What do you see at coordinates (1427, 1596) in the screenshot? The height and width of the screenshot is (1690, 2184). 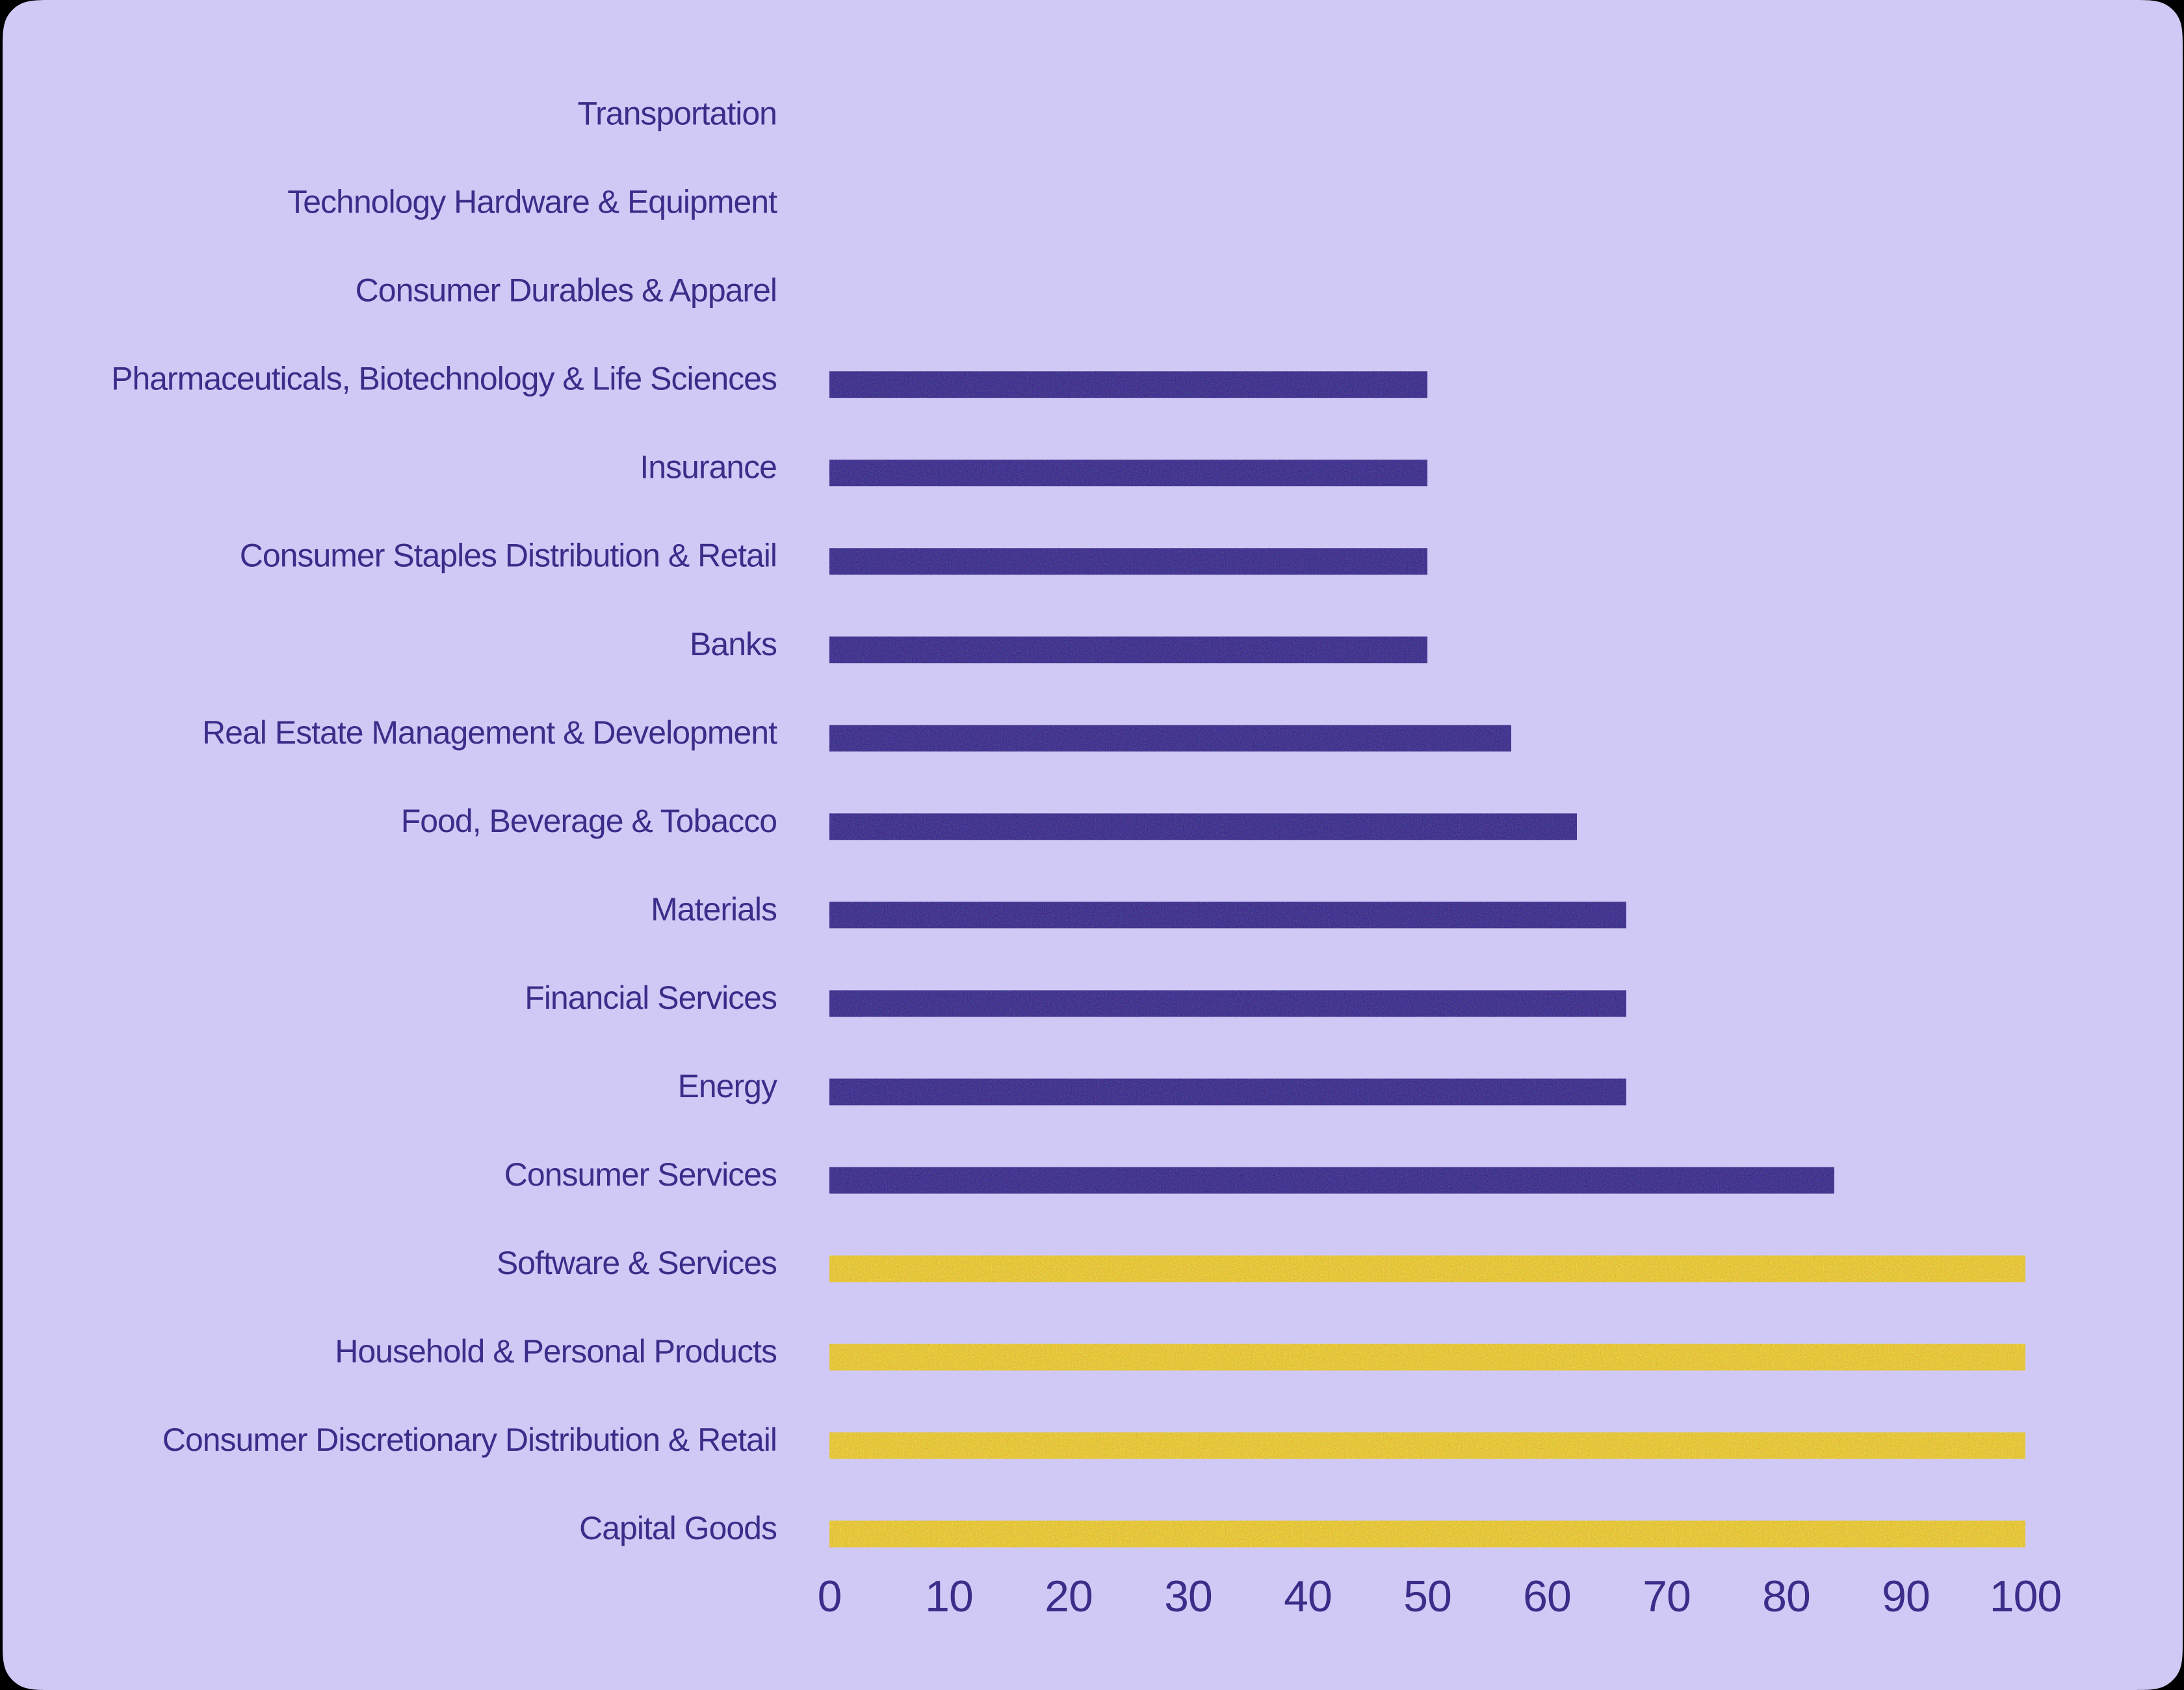 I see `svg-text: 50` at bounding box center [1427, 1596].